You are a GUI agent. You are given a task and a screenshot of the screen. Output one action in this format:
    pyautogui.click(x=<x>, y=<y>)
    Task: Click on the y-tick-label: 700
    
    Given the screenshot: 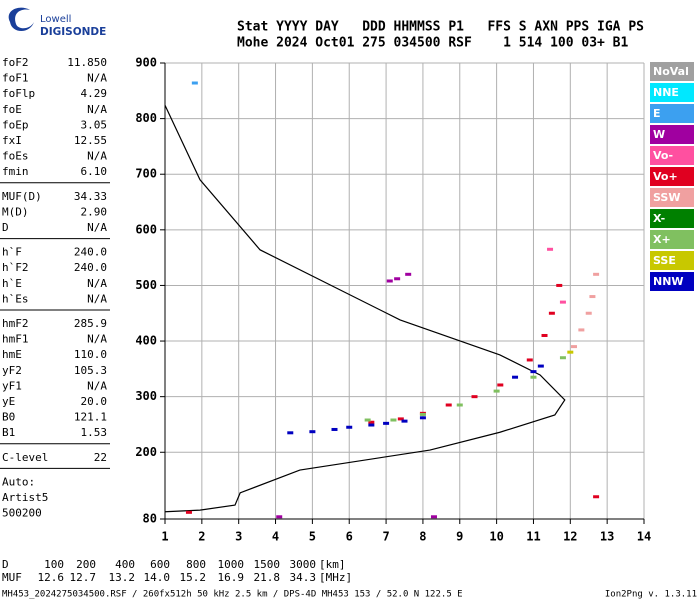 What is the action you would take?
    pyautogui.click(x=146, y=174)
    